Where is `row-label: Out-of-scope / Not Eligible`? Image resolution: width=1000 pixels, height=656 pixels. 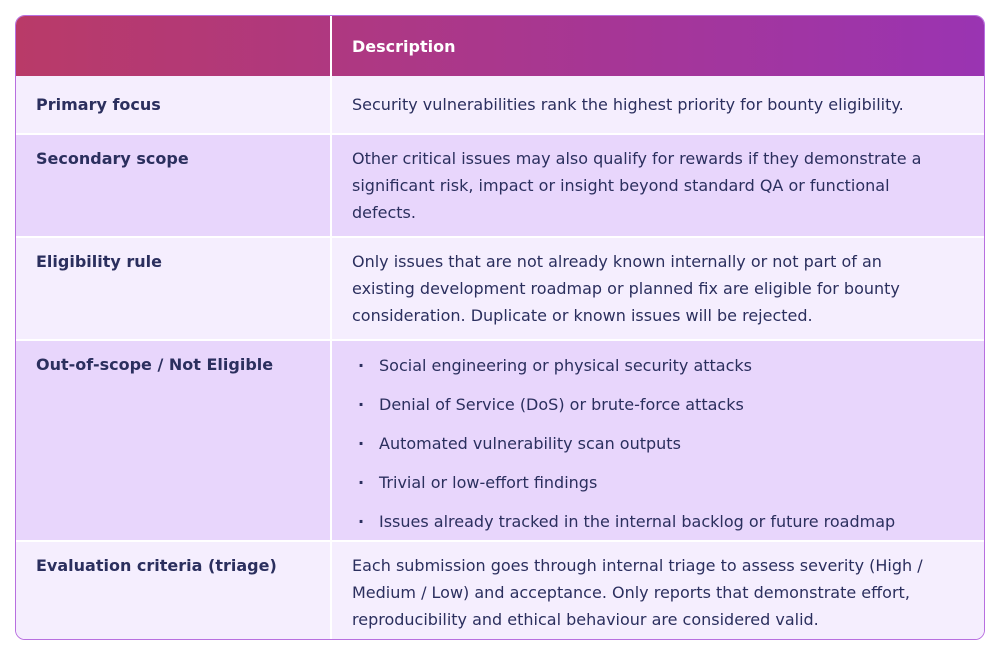 row-label: Out-of-scope / Not Eligible is located at coordinates (173, 440).